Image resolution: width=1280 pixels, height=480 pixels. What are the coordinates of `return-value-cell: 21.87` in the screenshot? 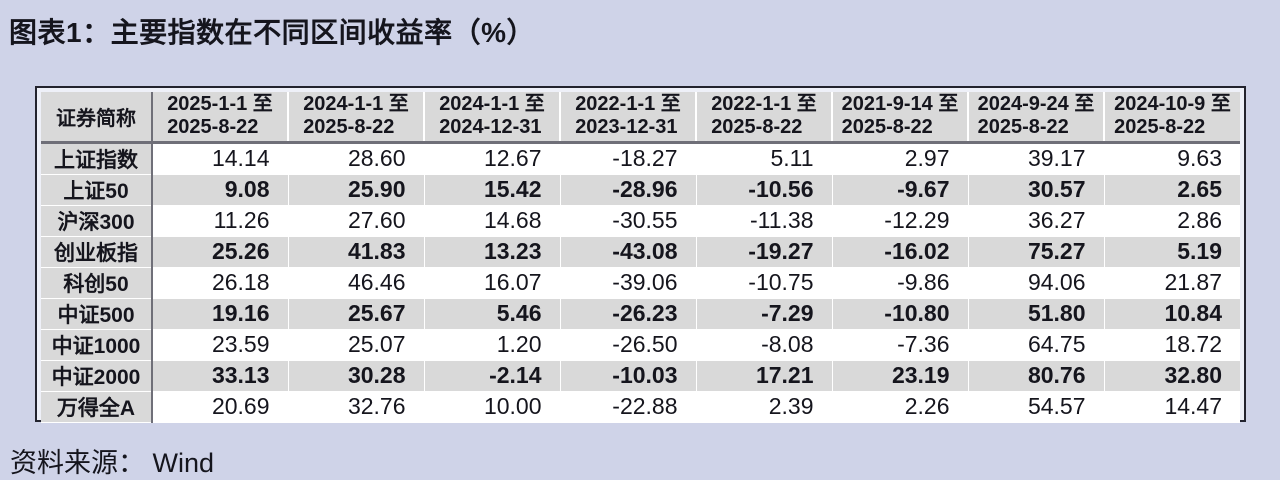 It's located at (1172, 283).